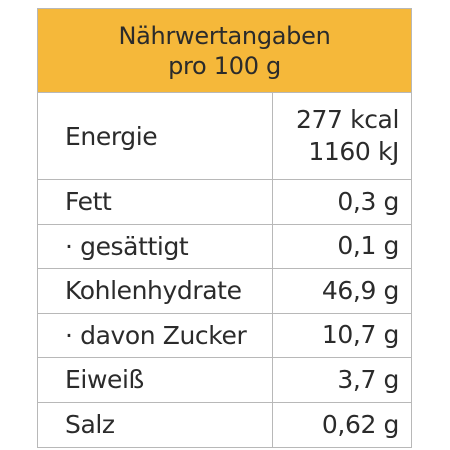 This screenshot has width=450, height=450. I want to click on table-row-eiweiss: Eiweiß 3,7 g, so click(224, 380).